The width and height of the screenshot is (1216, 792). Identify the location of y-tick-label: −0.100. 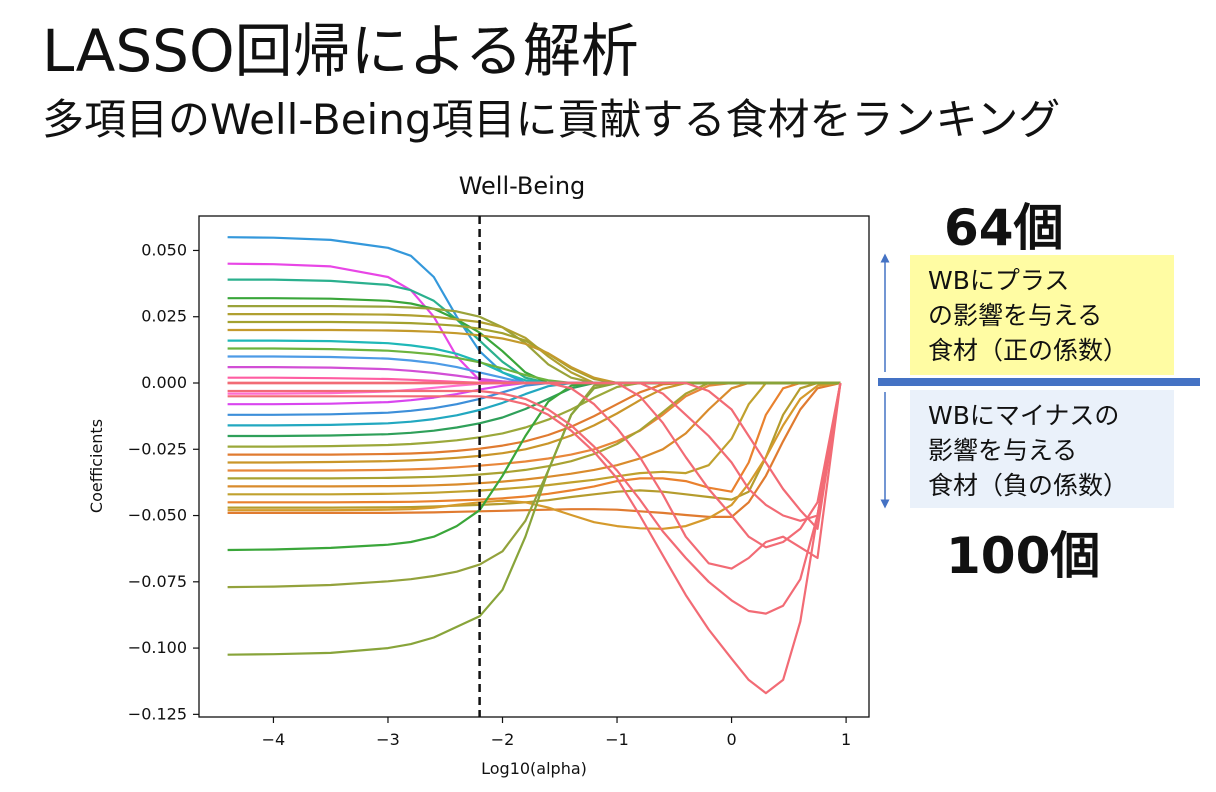
(157, 647).